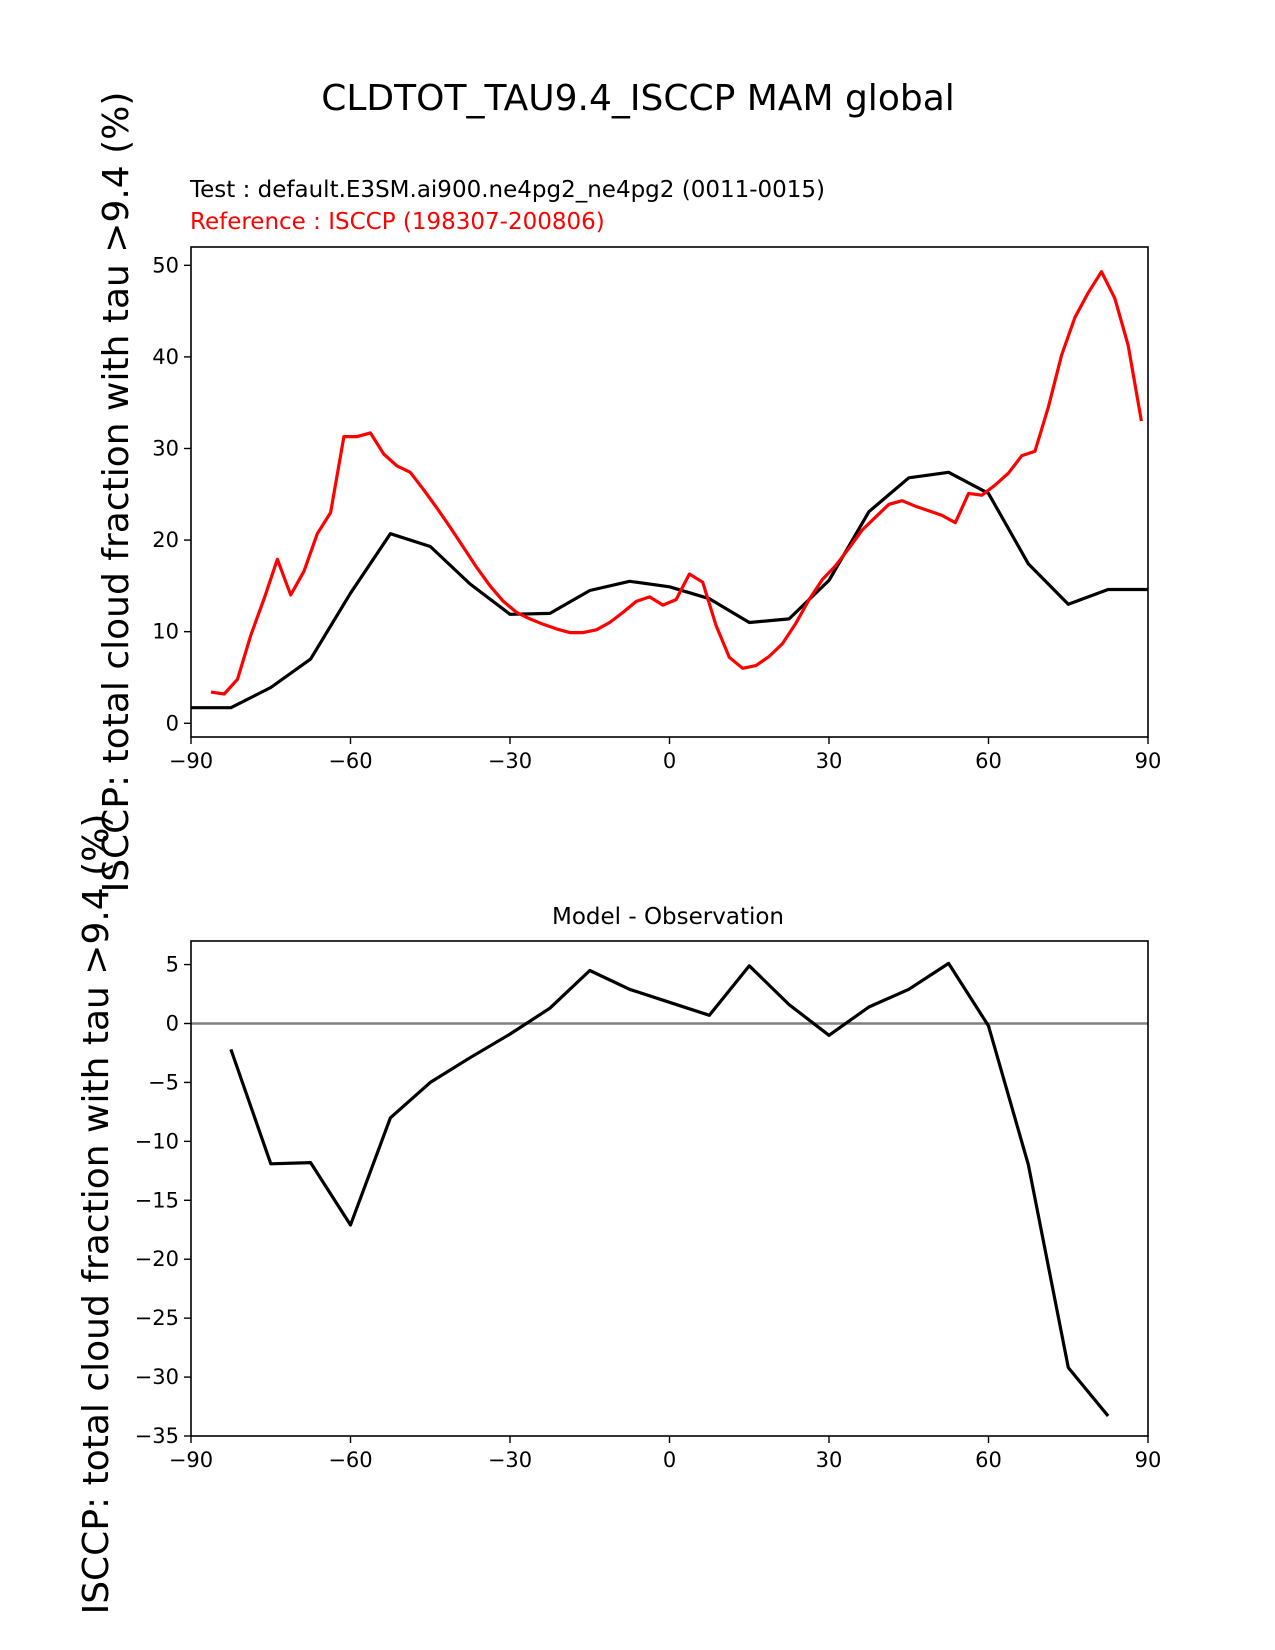 The width and height of the screenshot is (1275, 1650). What do you see at coordinates (191, 761) in the screenshot?
I see `top-x-tick-label: −90` at bounding box center [191, 761].